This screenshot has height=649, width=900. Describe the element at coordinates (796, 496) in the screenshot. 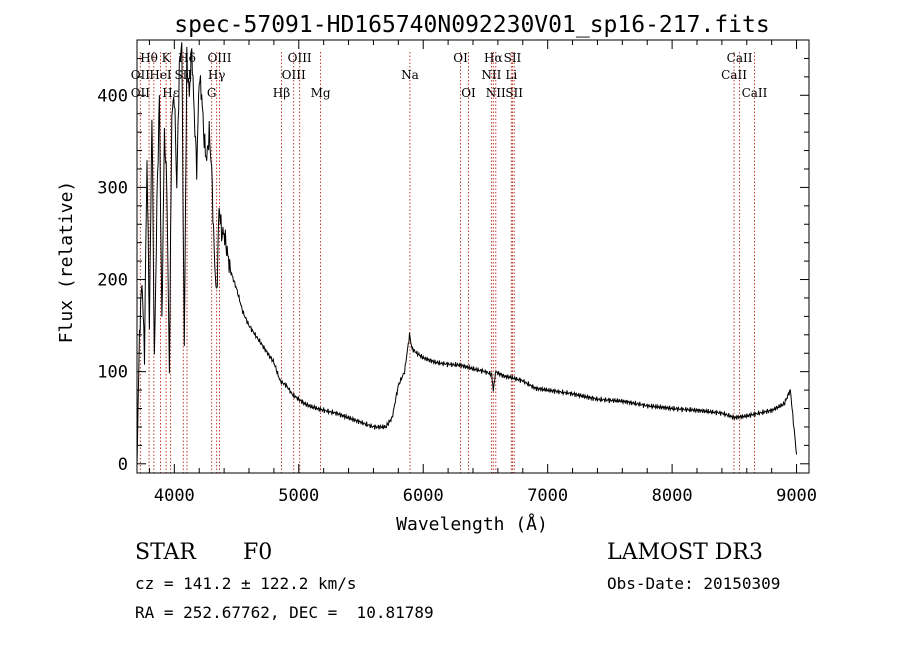

I see `x-tick-label: 9000` at that location.